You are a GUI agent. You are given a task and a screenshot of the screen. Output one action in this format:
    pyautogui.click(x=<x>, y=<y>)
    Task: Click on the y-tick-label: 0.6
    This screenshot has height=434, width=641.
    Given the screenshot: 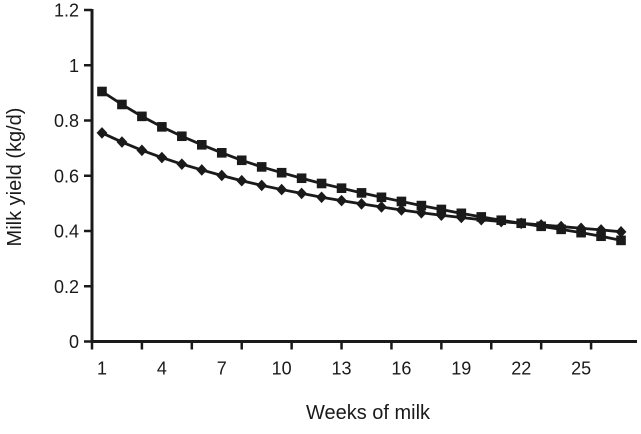 What is the action you would take?
    pyautogui.click(x=66, y=176)
    